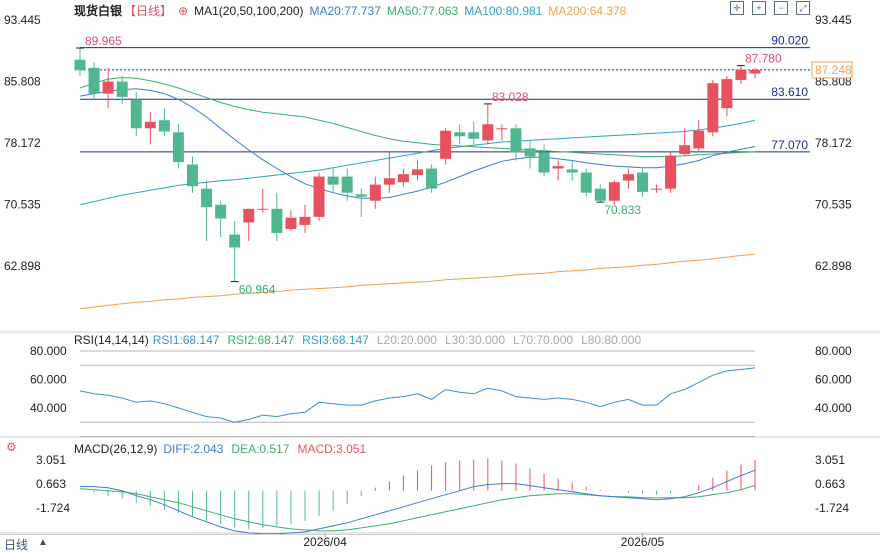  I want to click on rsi-tick-left: 80.000, so click(48, 351).